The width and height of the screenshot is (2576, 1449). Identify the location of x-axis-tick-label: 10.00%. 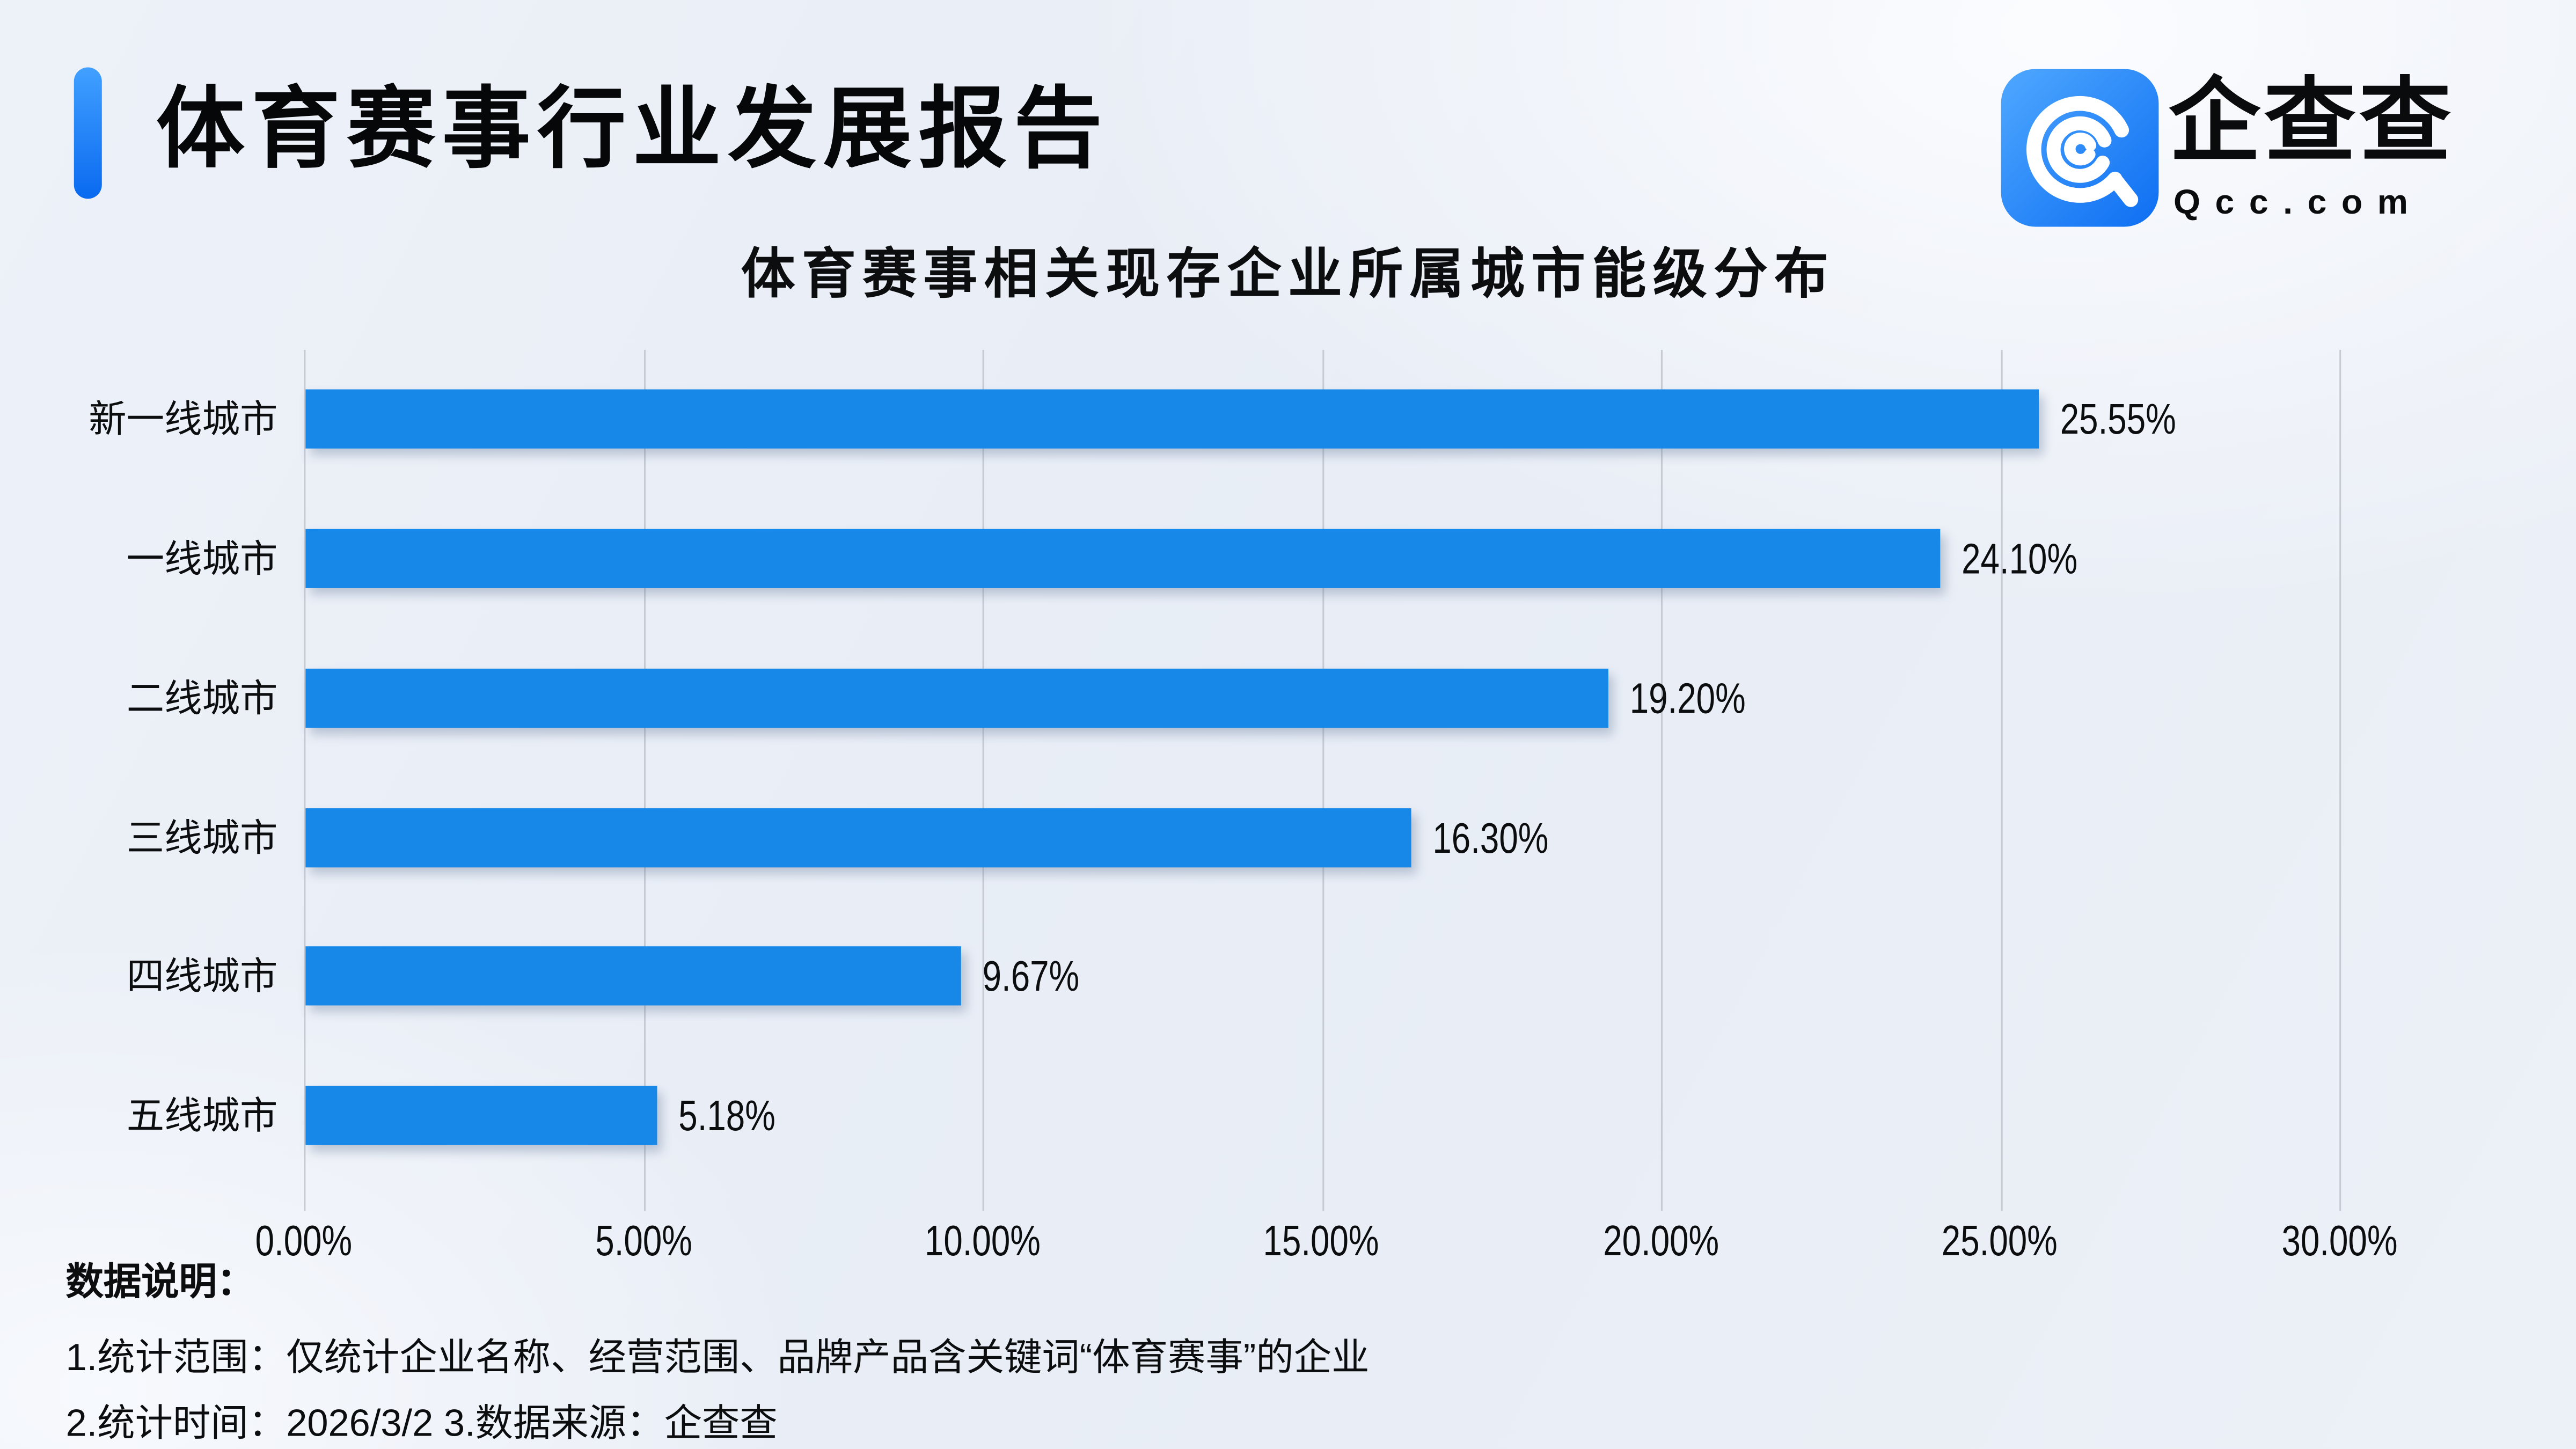
(982, 1240).